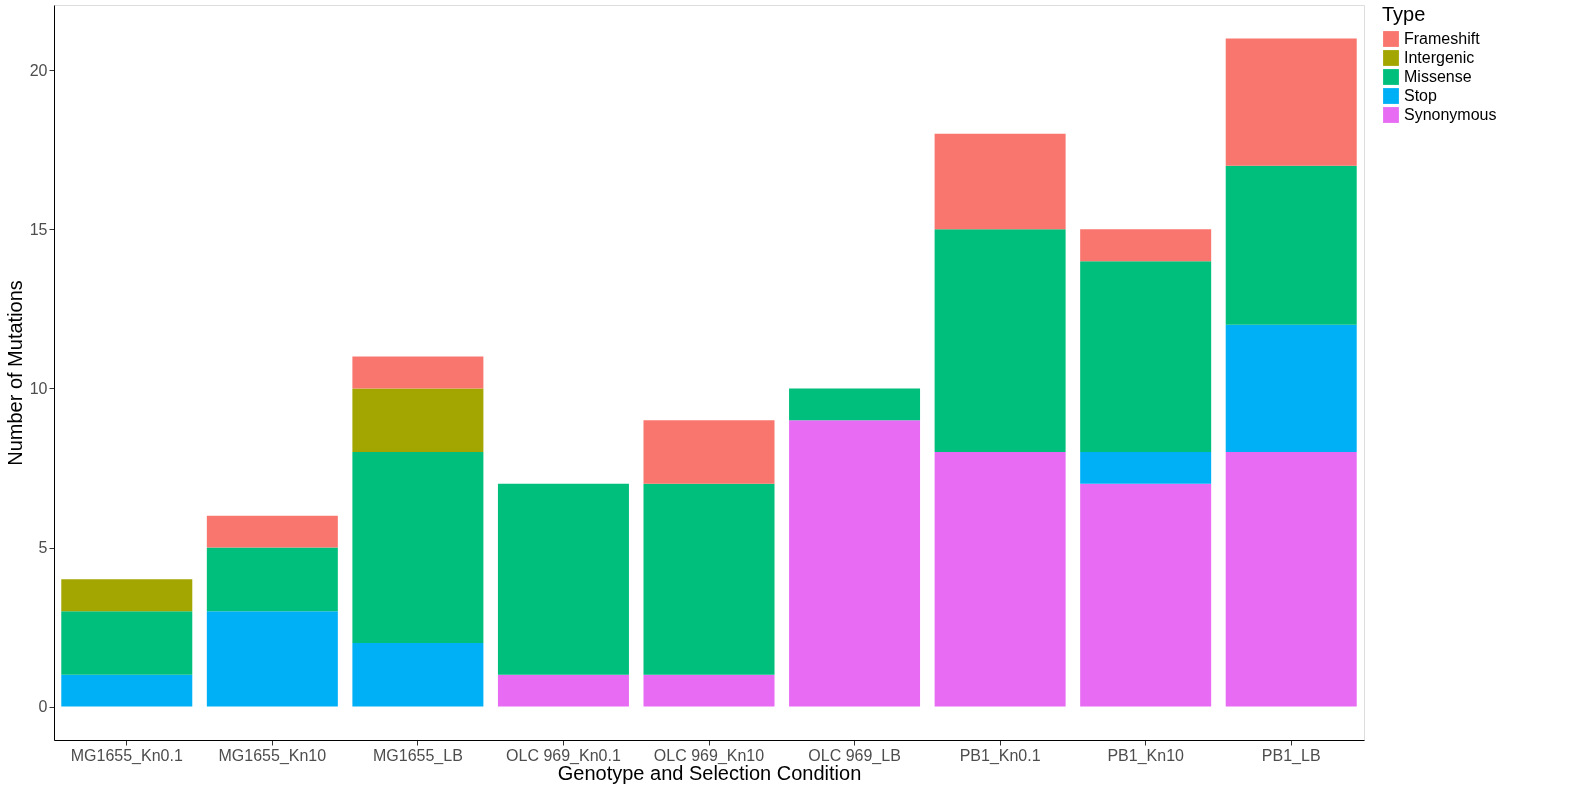  Describe the element at coordinates (38, 229) in the screenshot. I see `y-tick-label: 15` at that location.